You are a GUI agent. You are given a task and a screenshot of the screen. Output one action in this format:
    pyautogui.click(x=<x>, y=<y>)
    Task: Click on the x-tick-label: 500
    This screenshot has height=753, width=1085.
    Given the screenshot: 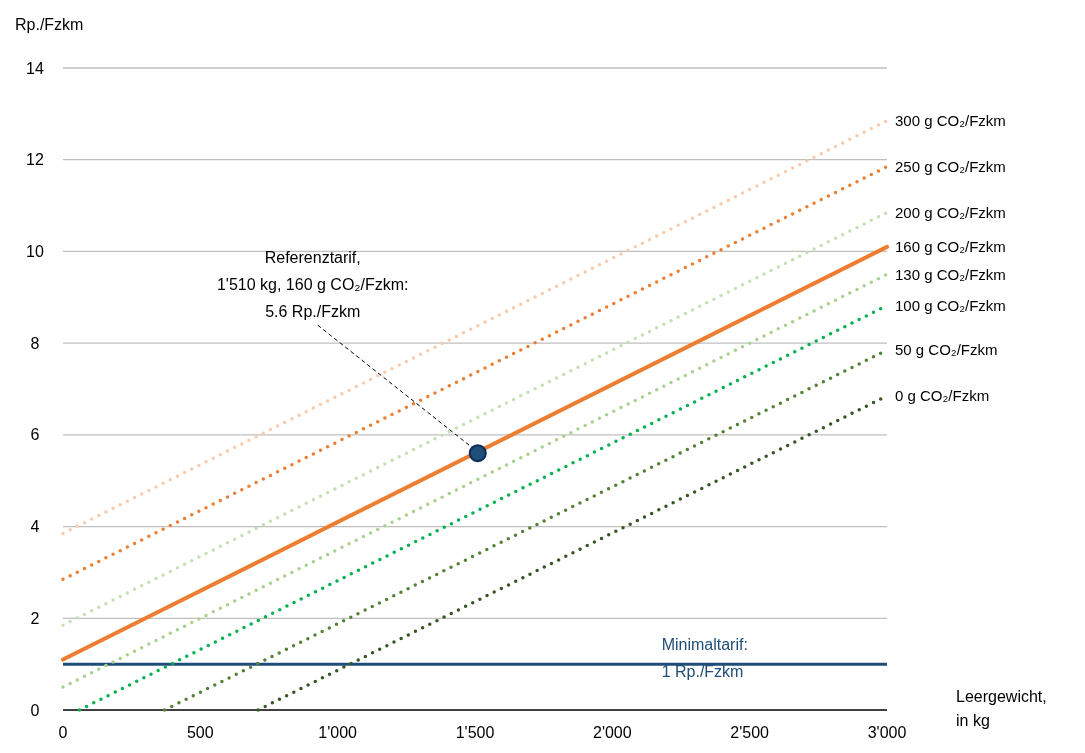 What is the action you would take?
    pyautogui.click(x=200, y=732)
    